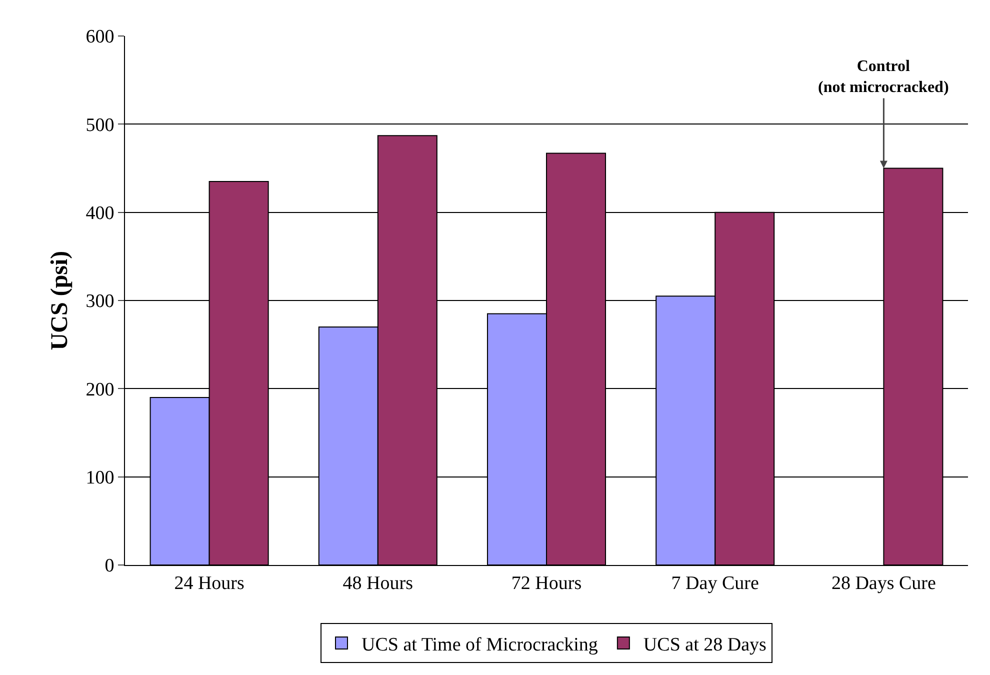 This screenshot has height=675, width=990. I want to click on x-tick-label: 28 Days Cure, so click(883, 583).